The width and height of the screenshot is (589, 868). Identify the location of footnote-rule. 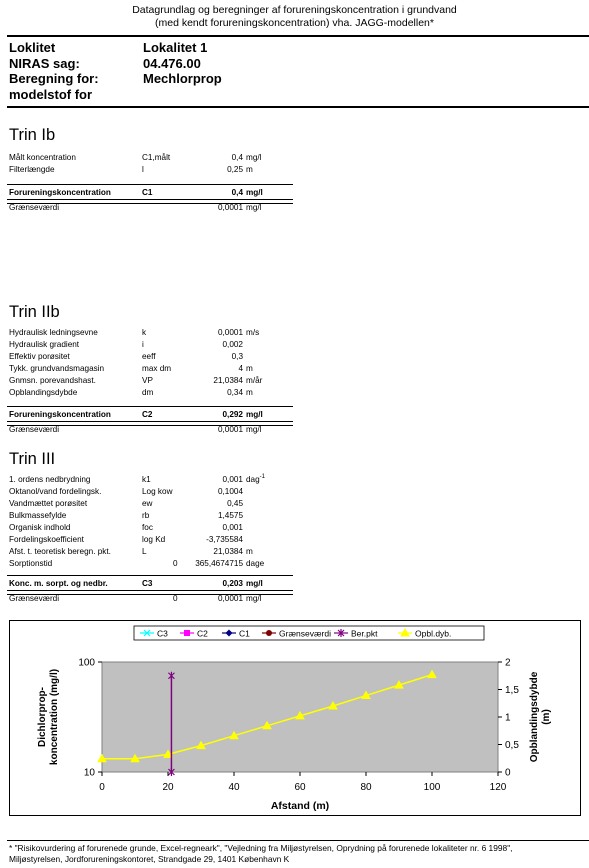
(298, 840).